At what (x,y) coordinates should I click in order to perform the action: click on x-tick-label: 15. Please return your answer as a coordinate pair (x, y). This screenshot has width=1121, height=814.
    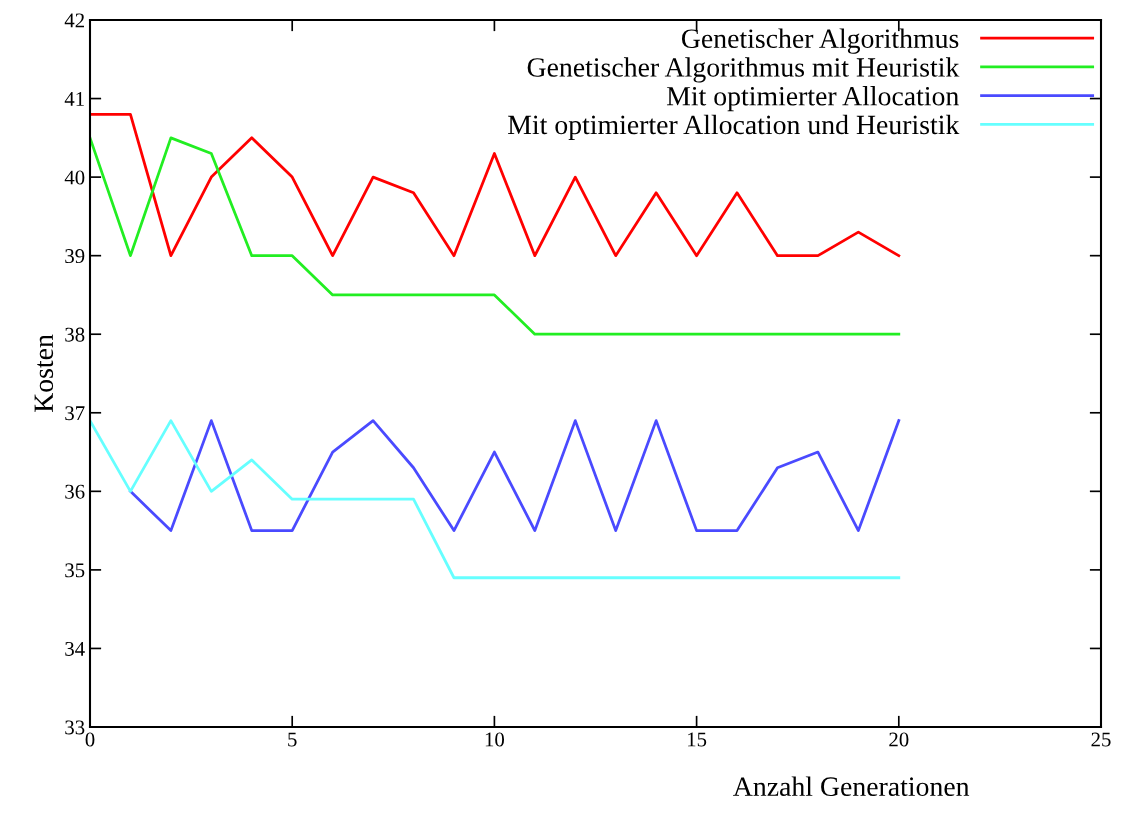
    Looking at the image, I should click on (697, 739).